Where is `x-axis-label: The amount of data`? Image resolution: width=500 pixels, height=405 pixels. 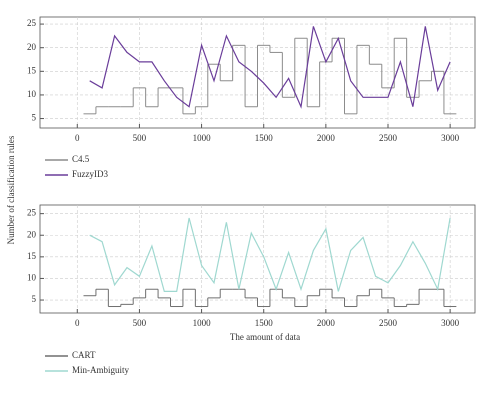
x-axis-label: The amount of data is located at coordinates (265, 337).